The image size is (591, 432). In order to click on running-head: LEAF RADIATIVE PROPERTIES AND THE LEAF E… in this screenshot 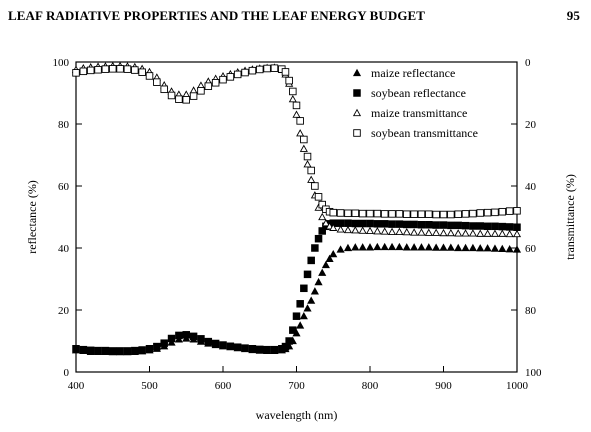, I will do `click(294, 17)`.